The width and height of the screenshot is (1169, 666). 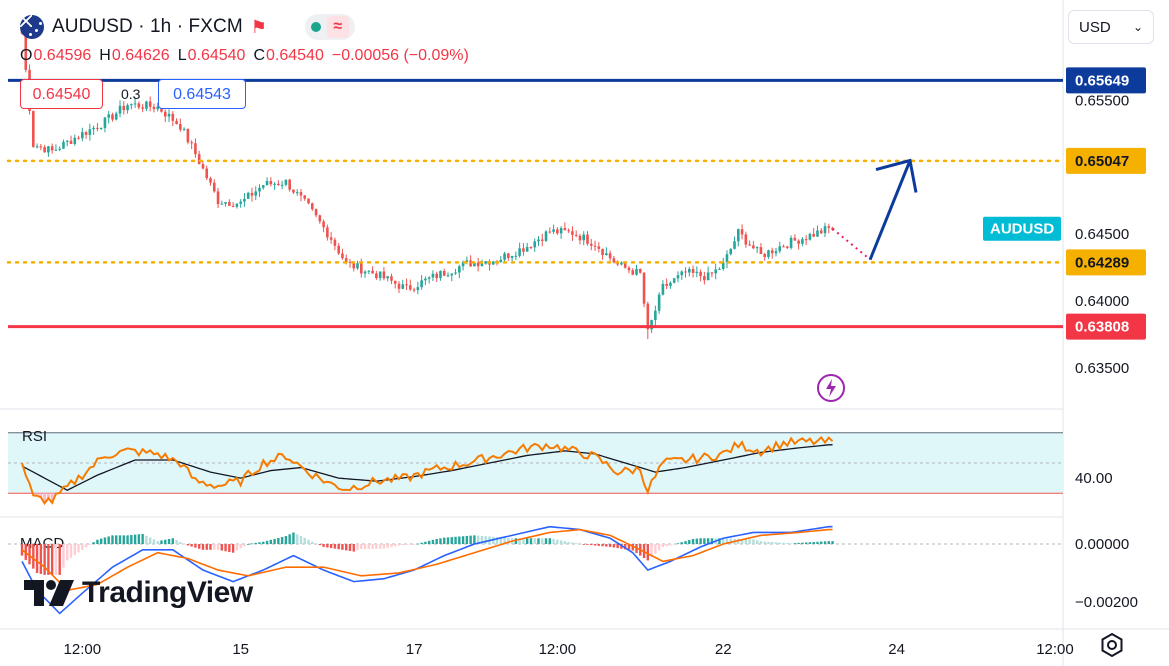 What do you see at coordinates (329, 27) in the screenshot?
I see `market-status-pill: ≈` at bounding box center [329, 27].